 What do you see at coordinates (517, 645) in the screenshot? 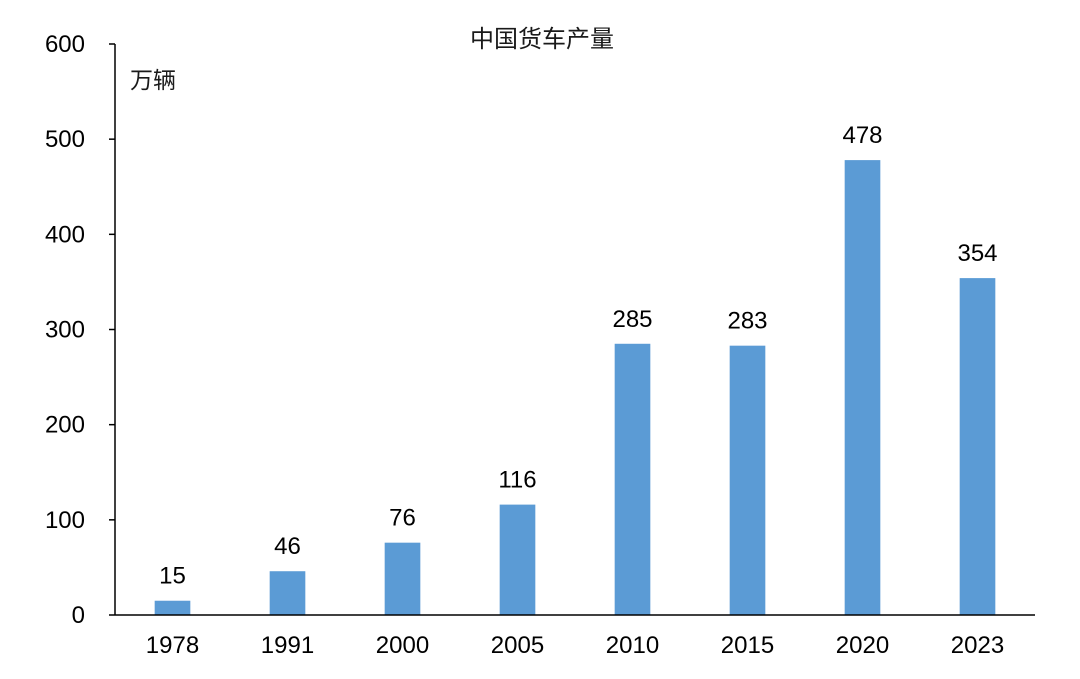
I see `x-tick-label: 2005` at bounding box center [517, 645].